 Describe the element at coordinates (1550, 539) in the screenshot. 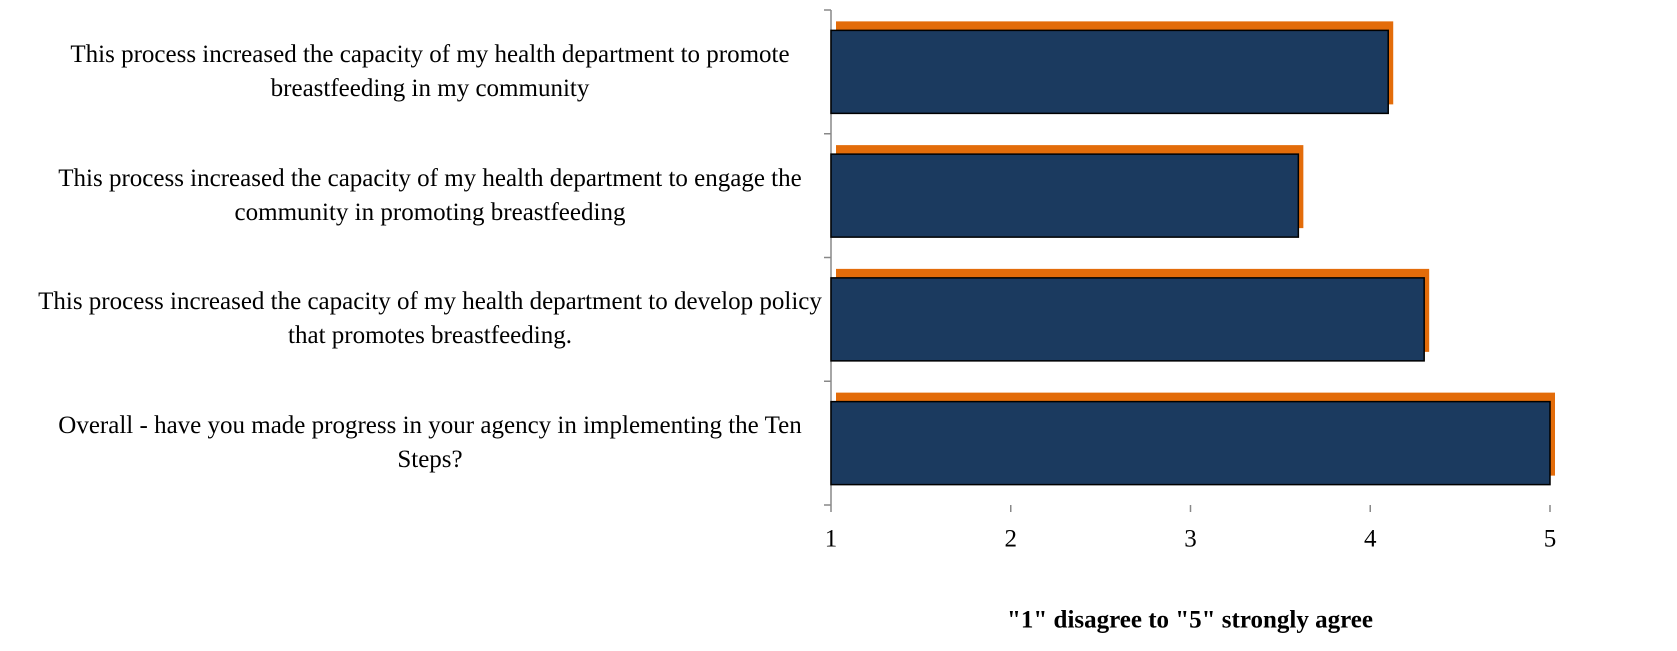

I see `x-tick-label: 5` at that location.